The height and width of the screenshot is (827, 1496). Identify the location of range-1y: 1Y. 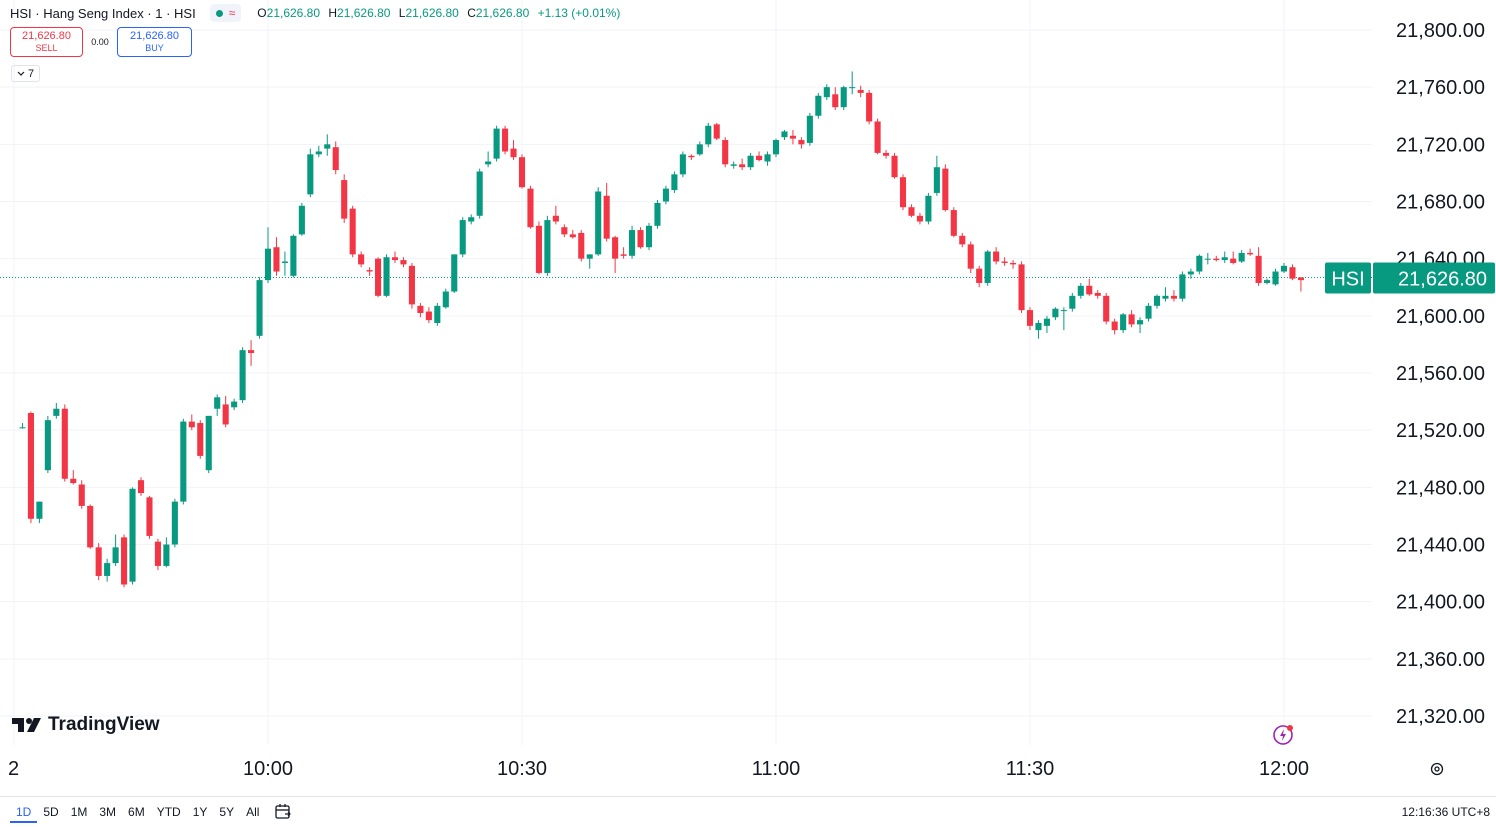
(200, 812).